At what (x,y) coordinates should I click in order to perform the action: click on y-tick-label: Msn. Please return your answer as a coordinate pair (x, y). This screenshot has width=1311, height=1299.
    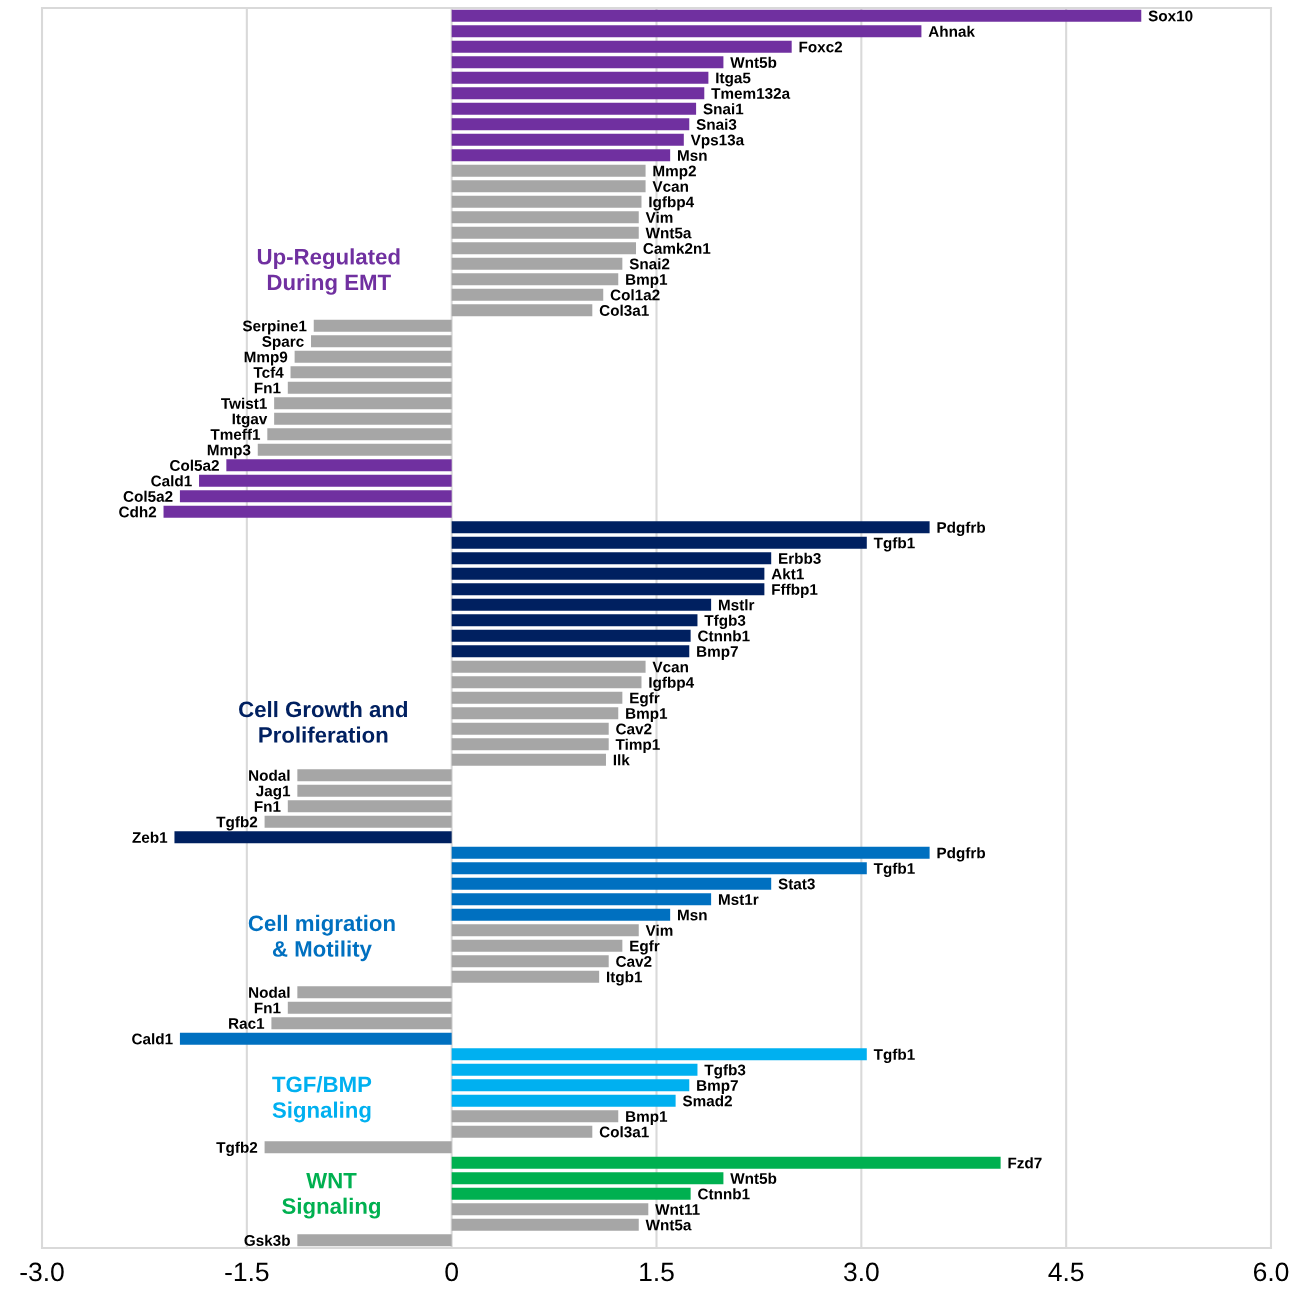
    Looking at the image, I should click on (692, 155).